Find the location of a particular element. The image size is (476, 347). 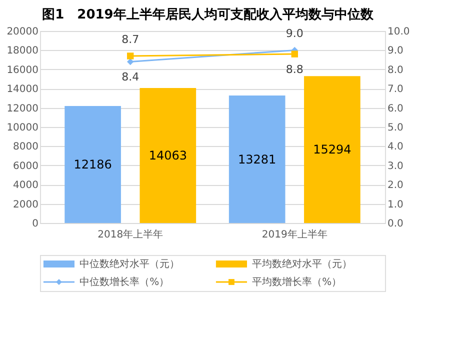

data-label: 8.7 is located at coordinates (131, 39).